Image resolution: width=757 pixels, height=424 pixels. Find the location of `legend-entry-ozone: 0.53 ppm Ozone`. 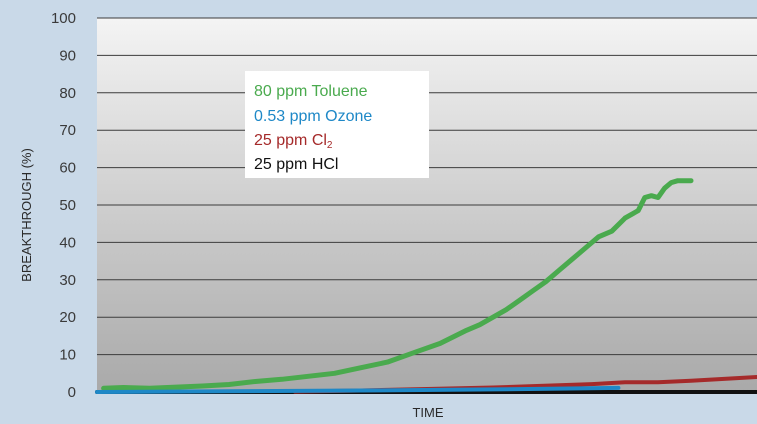

legend-entry-ozone: 0.53 ppm Ozone is located at coordinates (313, 116).